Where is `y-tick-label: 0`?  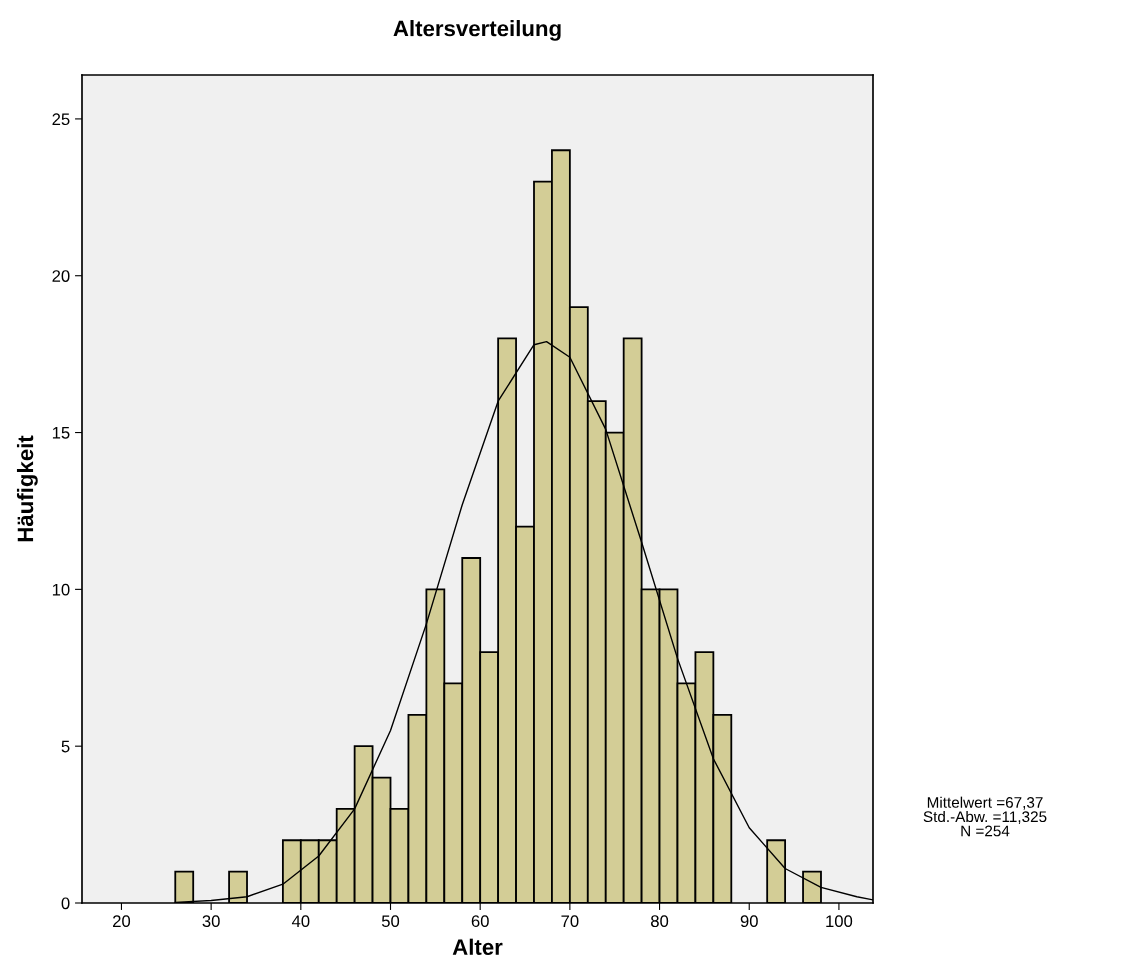 y-tick-label: 0 is located at coordinates (65, 903).